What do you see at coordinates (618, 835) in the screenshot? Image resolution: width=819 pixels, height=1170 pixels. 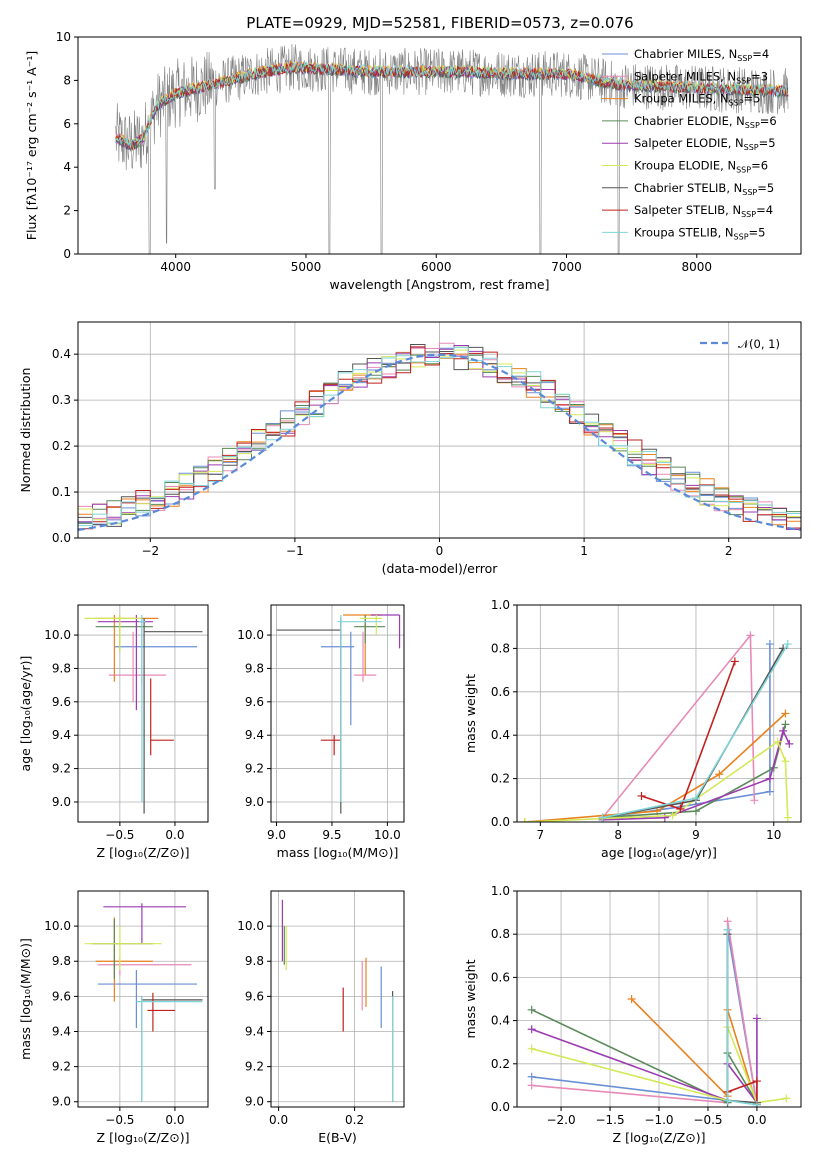 I see `x-tick-label: 8` at bounding box center [618, 835].